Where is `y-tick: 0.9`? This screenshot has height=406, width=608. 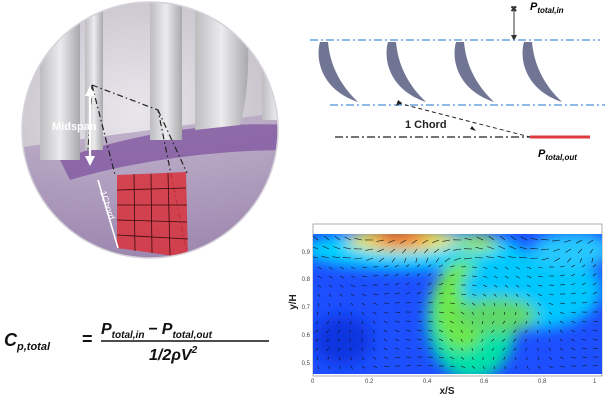 y-tick: 0.9 is located at coordinates (306, 253).